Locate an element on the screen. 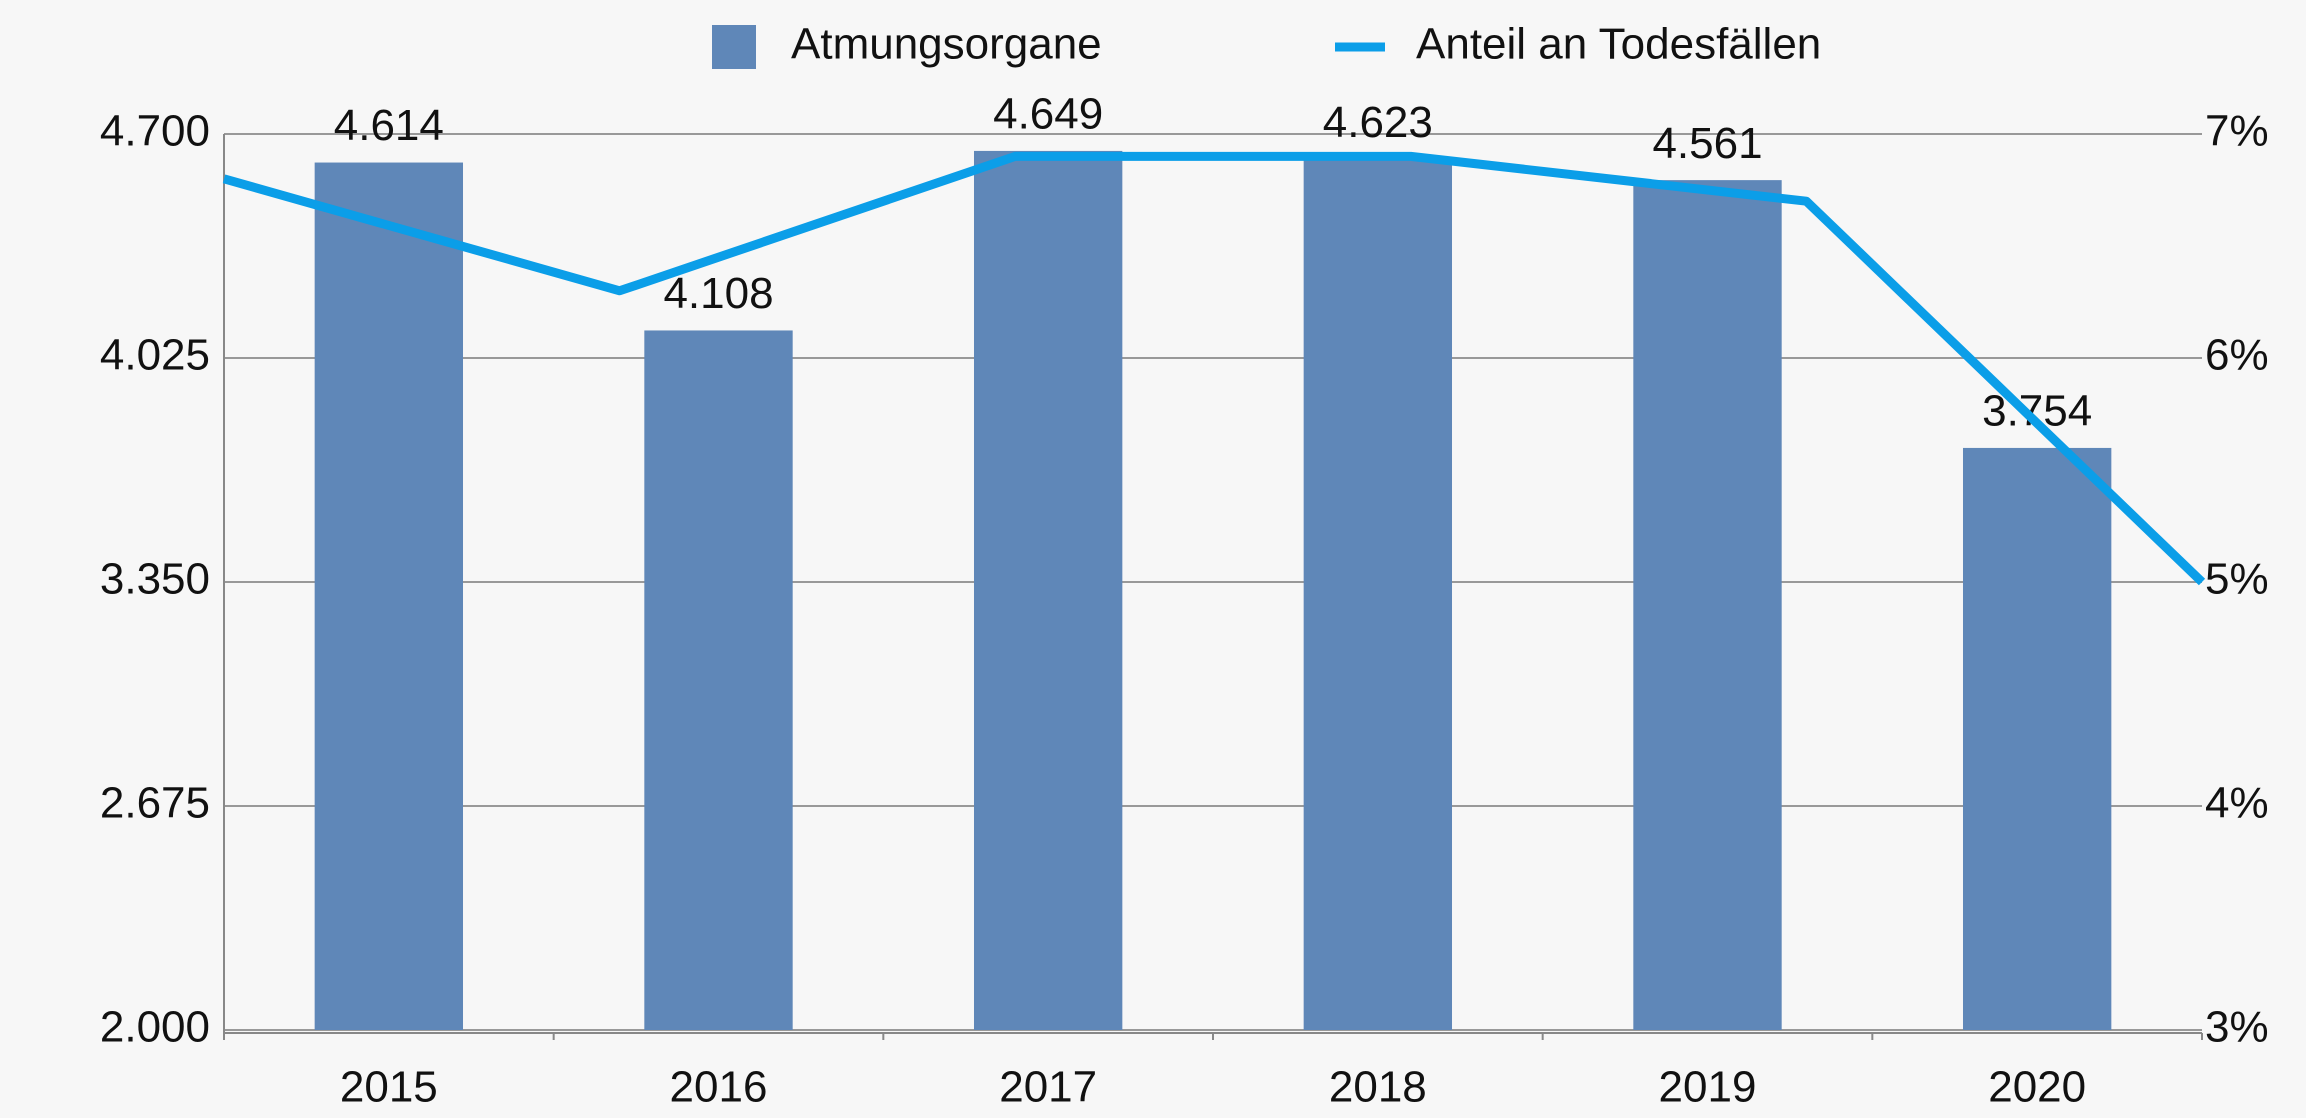 Image resolution: width=2306 pixels, height=1118 pixels. y2-tick-label: 7% is located at coordinates (2237, 131).